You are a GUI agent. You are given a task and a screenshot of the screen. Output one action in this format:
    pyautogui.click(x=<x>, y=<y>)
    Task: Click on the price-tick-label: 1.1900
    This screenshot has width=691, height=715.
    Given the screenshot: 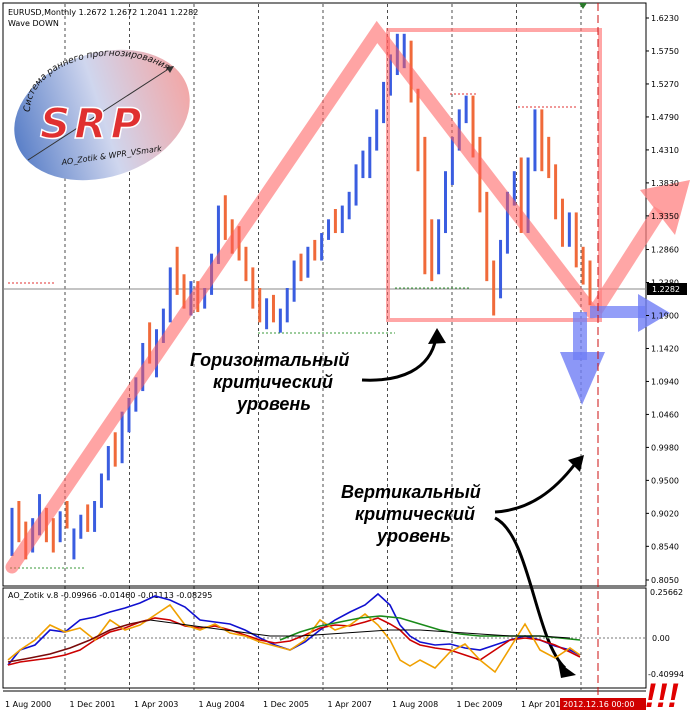 What is the action you would take?
    pyautogui.click(x=665, y=315)
    